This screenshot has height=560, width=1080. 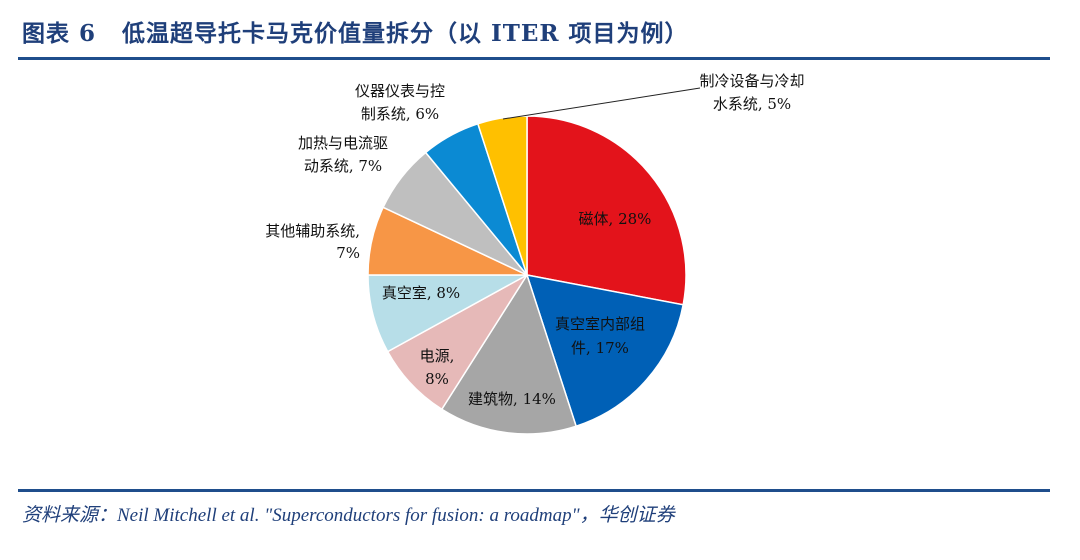 I want to click on slice-label: 8%, so click(x=437, y=379).